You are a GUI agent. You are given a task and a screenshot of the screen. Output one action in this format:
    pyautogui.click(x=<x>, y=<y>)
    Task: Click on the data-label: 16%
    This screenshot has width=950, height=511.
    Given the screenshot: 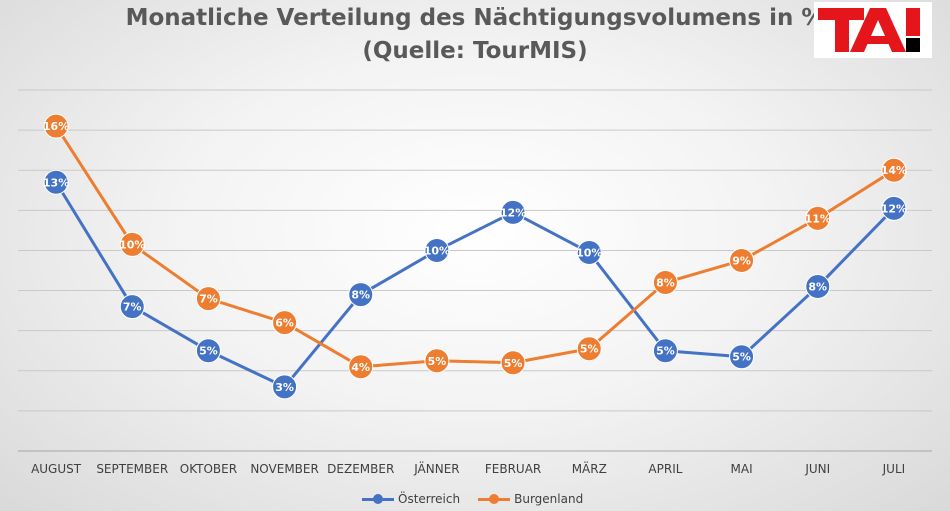 What is the action you would take?
    pyautogui.click(x=56, y=126)
    